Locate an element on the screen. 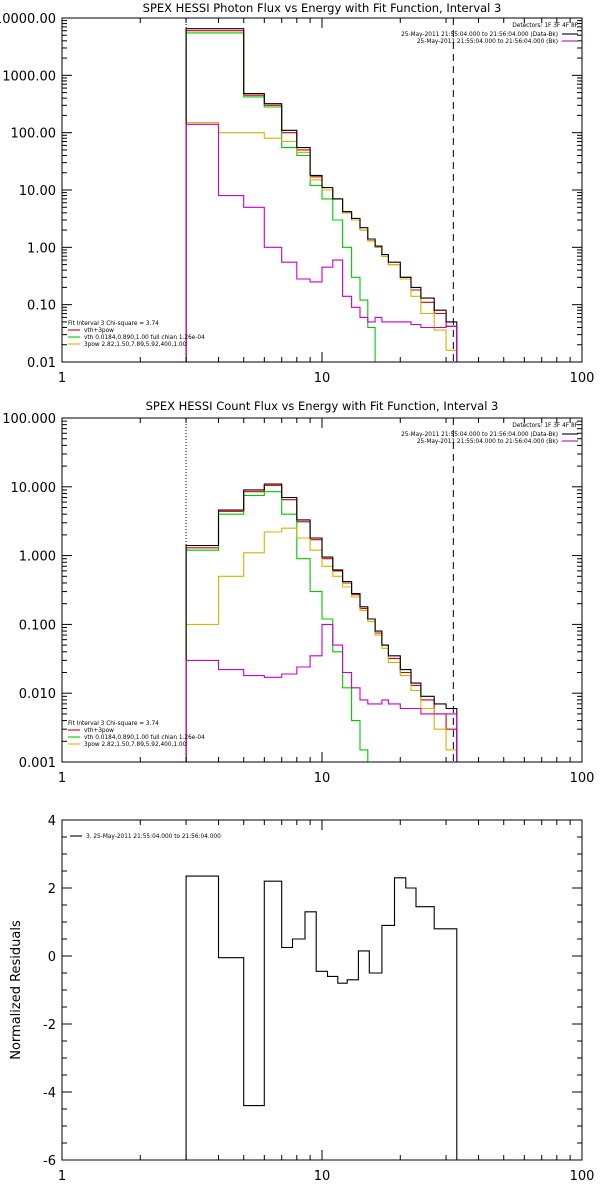 The image size is (600, 1200). y-tick-label: -6 is located at coordinates (49, 1161).